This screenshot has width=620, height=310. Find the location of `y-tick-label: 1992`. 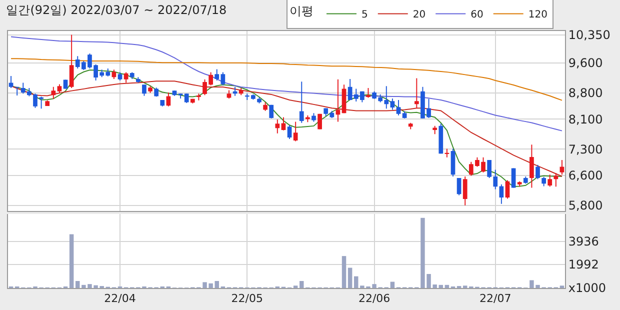

y-tick-label: 1992 is located at coordinates (583, 265).